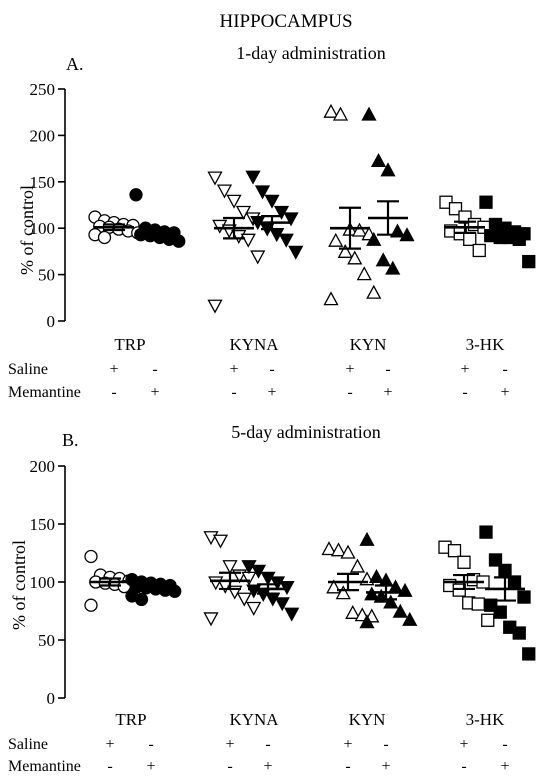 Image resolution: width=550 pixels, height=781 pixels. Describe the element at coordinates (368, 344) in the screenshot. I see `category-label-kyn: KYN` at that location.